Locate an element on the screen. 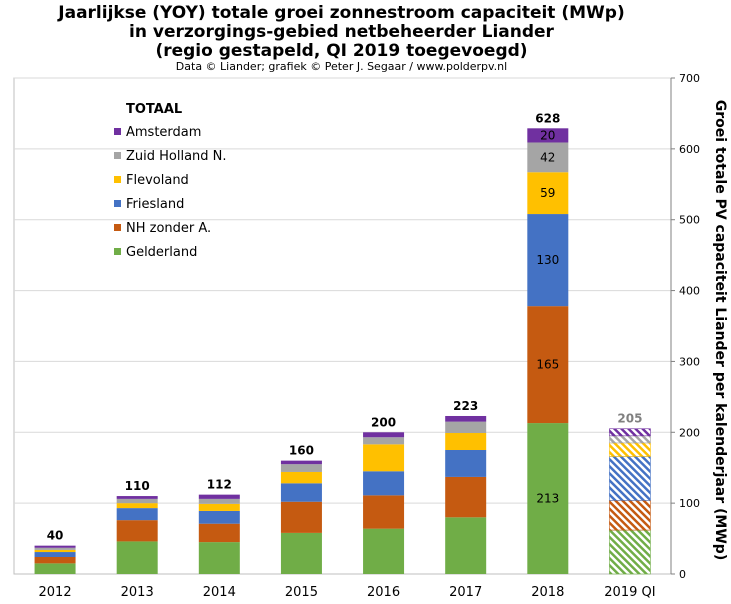  chart-title-line-3: (regio gestapeld, QI 2019 toegevoegd) is located at coordinates (341, 51).